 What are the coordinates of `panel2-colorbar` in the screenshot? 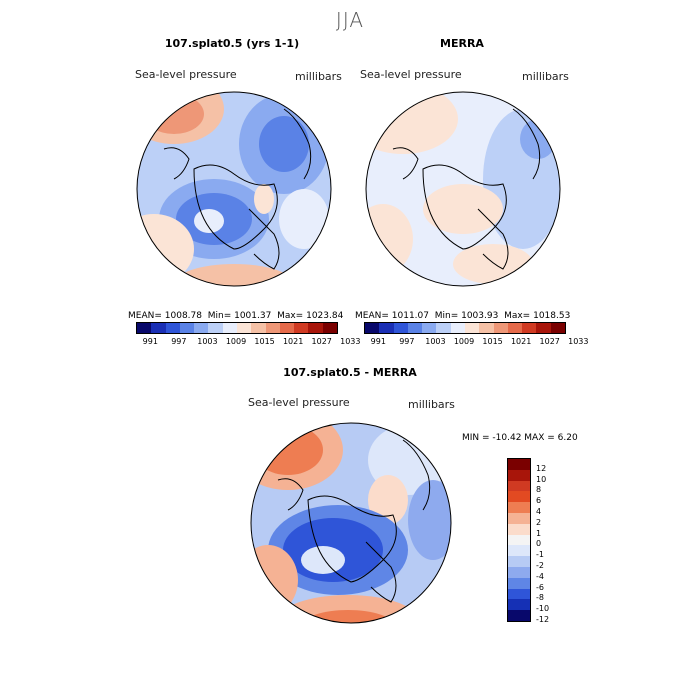 It's located at (465, 328).